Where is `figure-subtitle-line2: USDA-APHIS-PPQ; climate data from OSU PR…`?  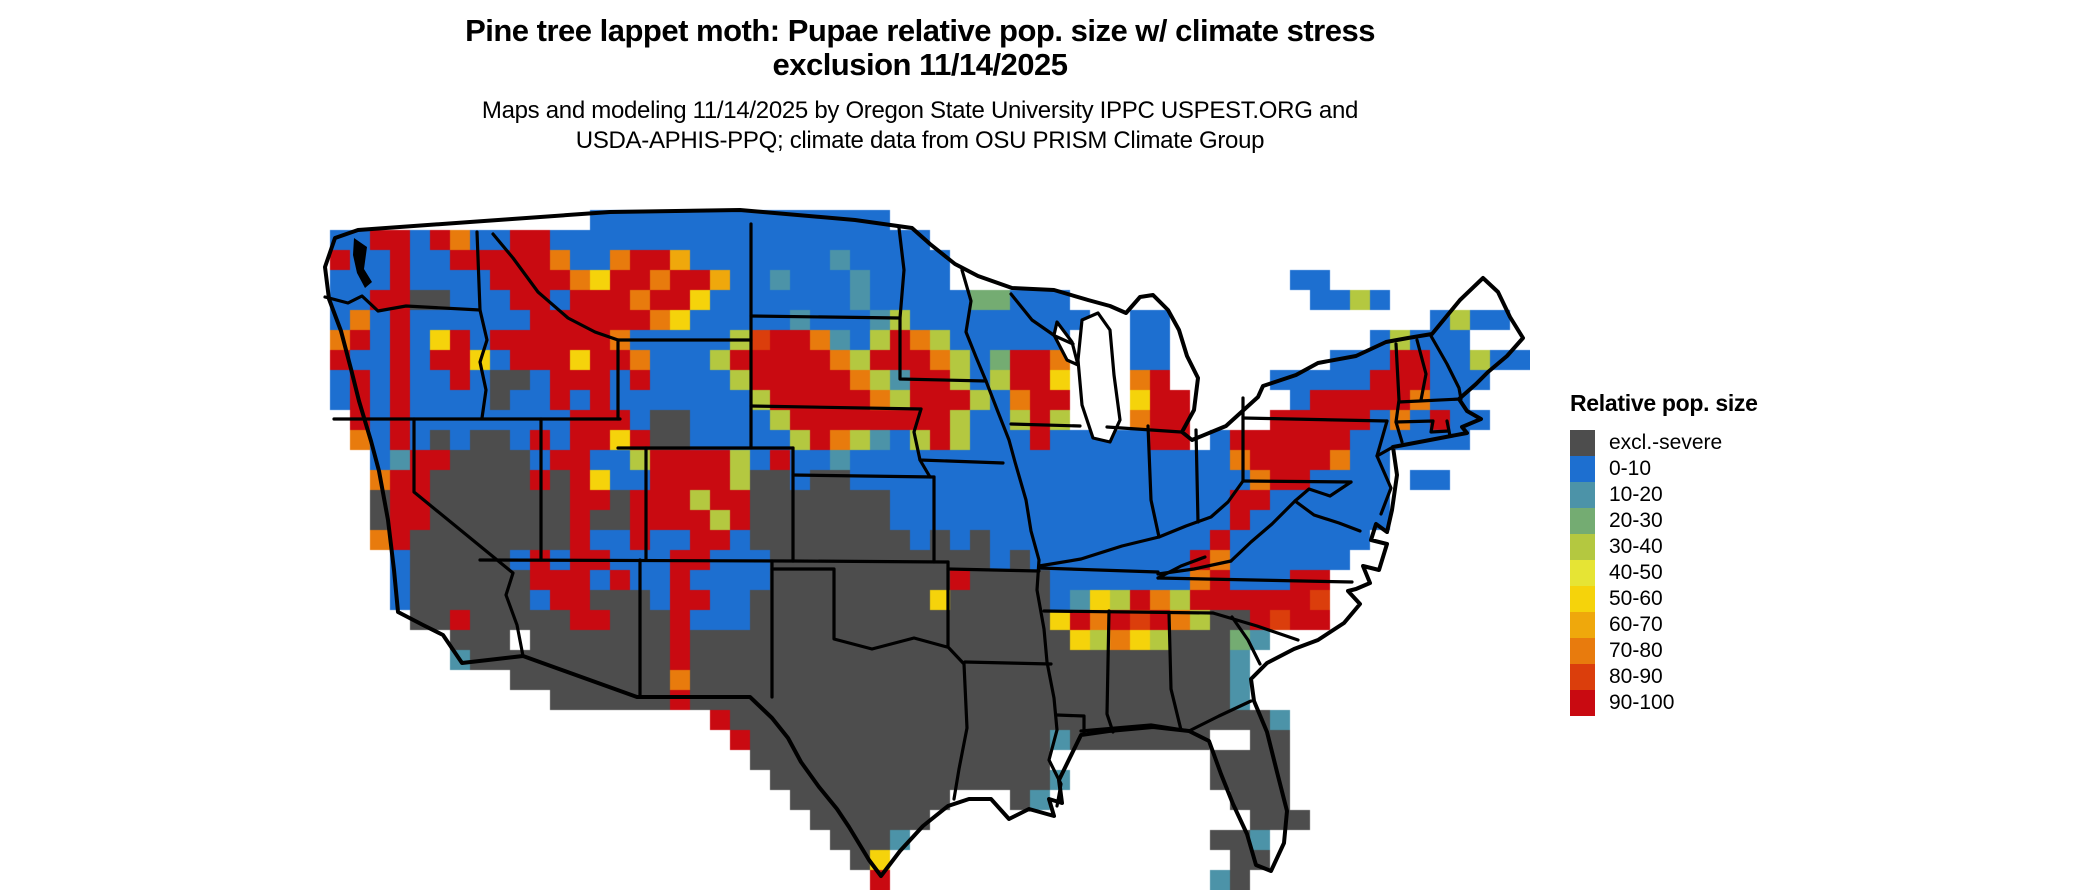
figure-subtitle-line2: USDA-APHIS-PPQ; climate data from OSU PR… is located at coordinates (920, 140).